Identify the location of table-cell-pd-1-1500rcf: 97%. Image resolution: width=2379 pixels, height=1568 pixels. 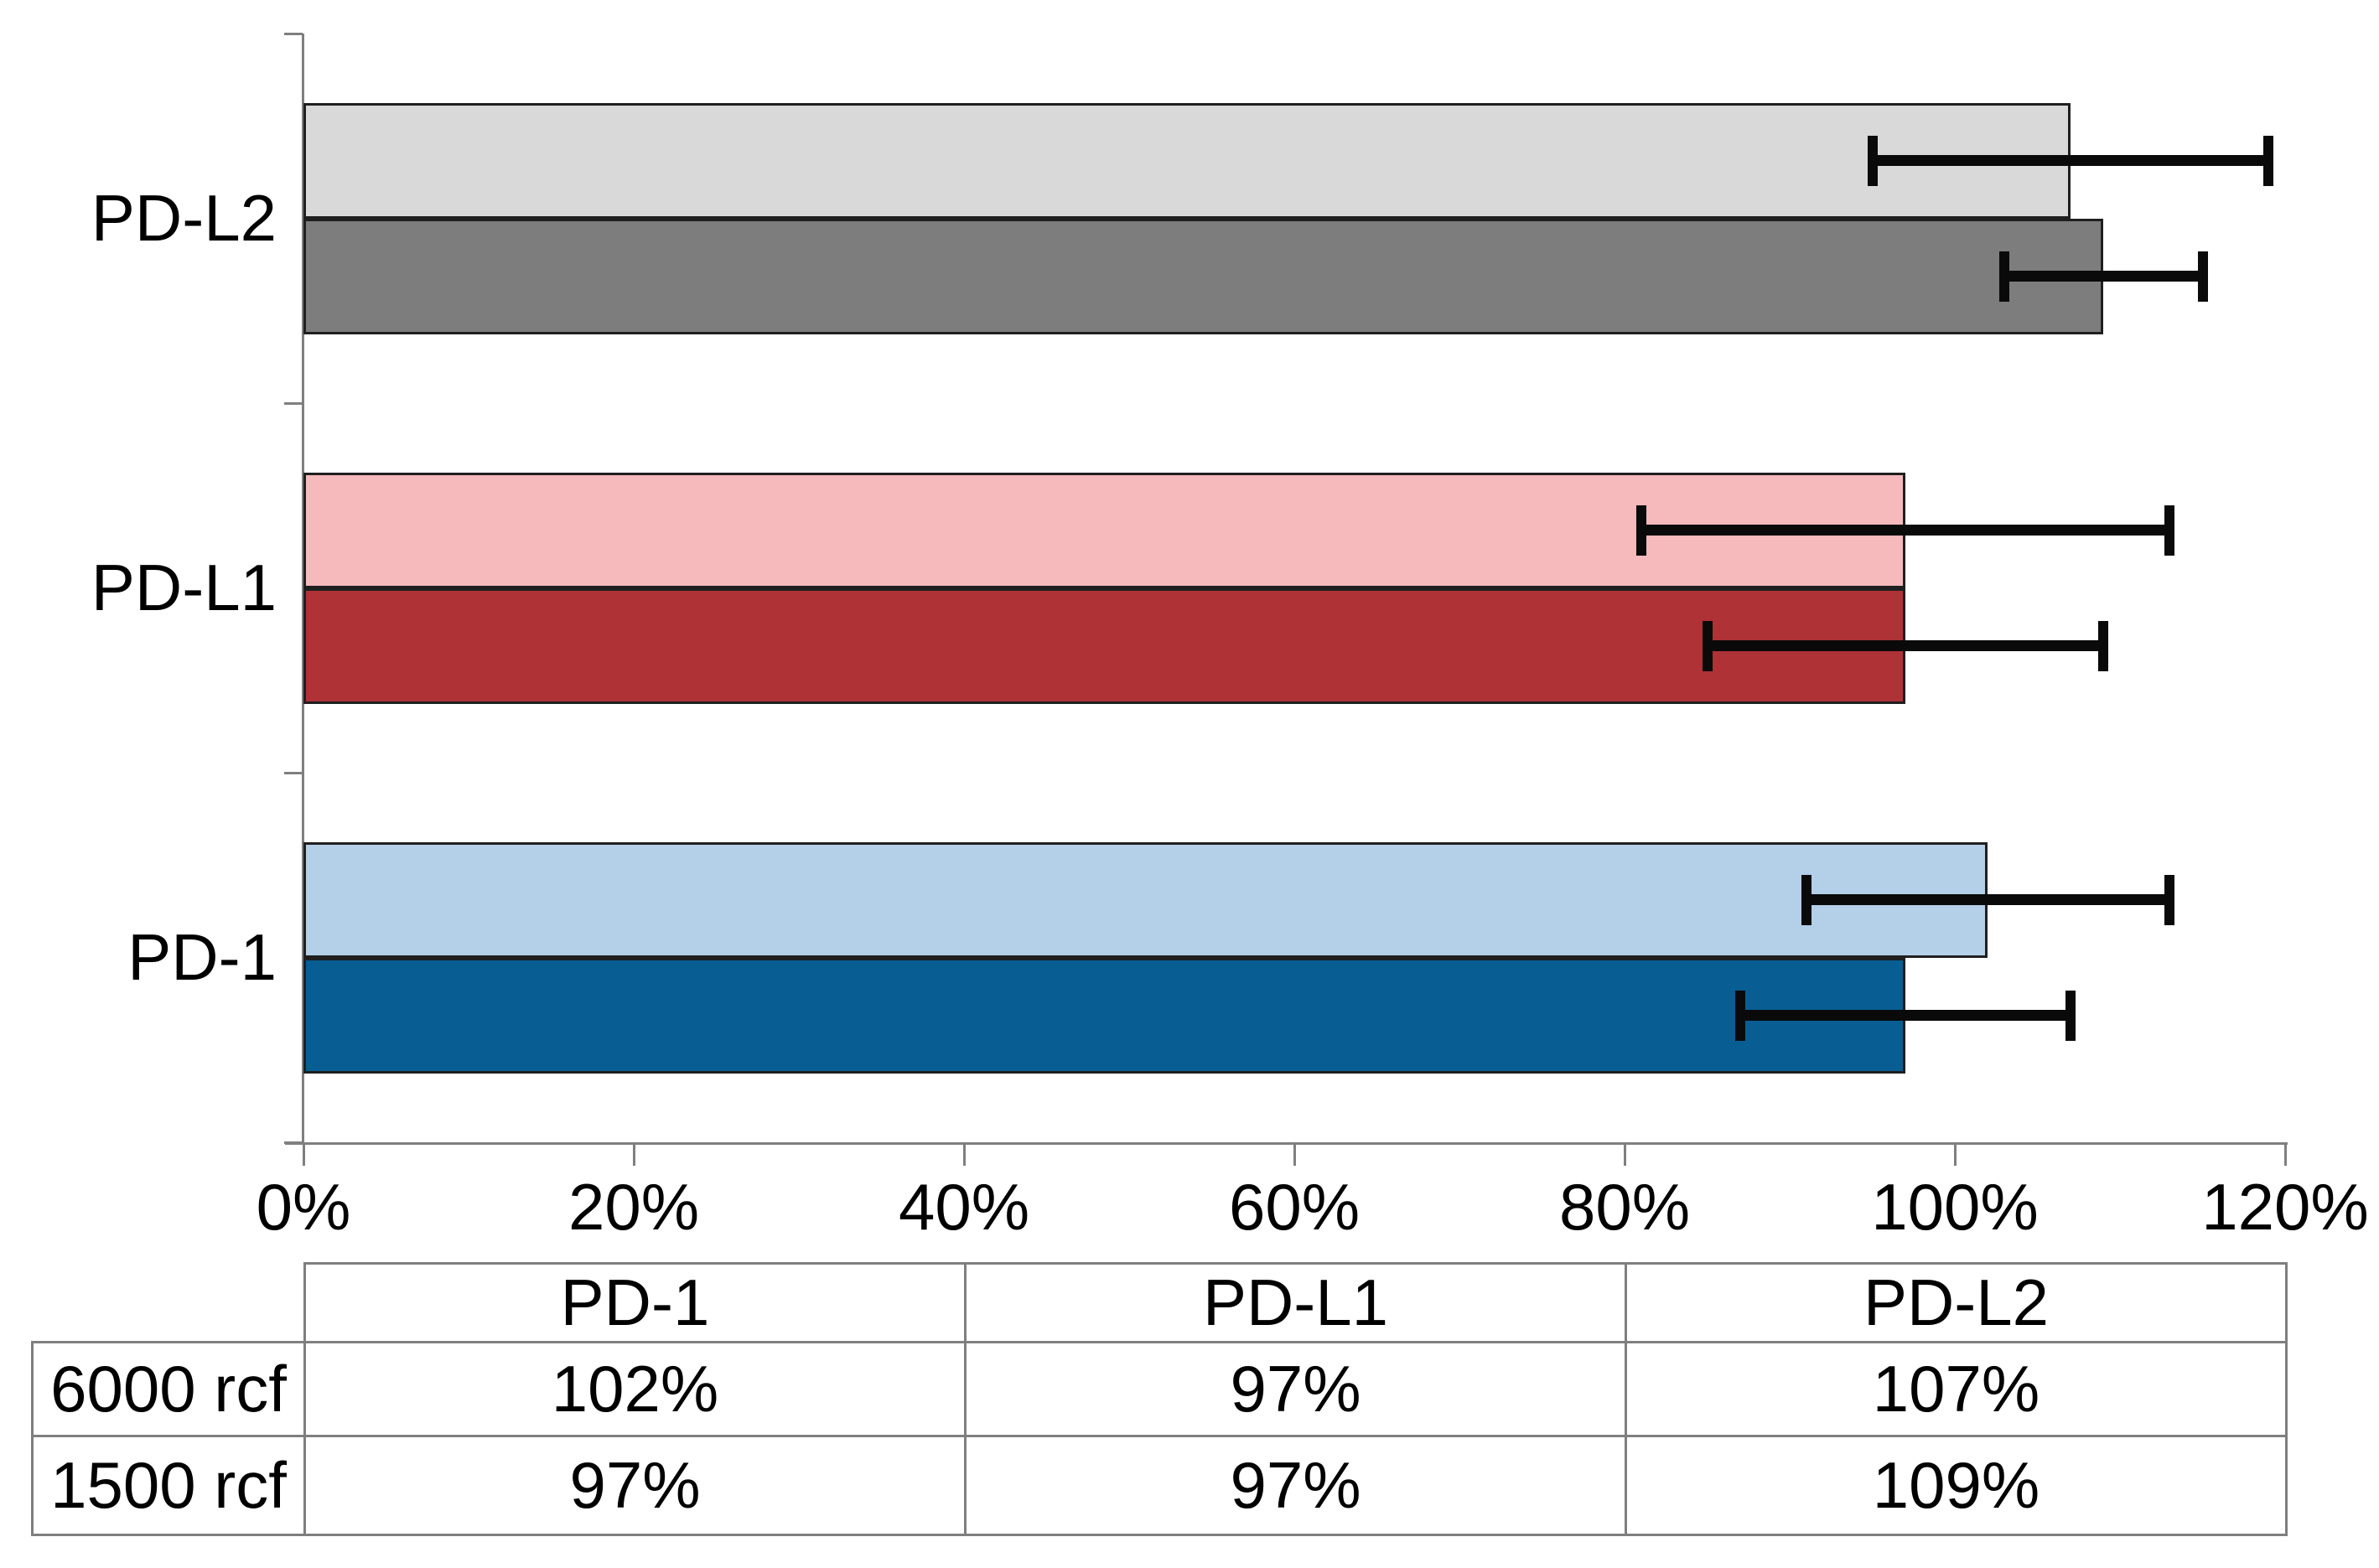
(635, 1485).